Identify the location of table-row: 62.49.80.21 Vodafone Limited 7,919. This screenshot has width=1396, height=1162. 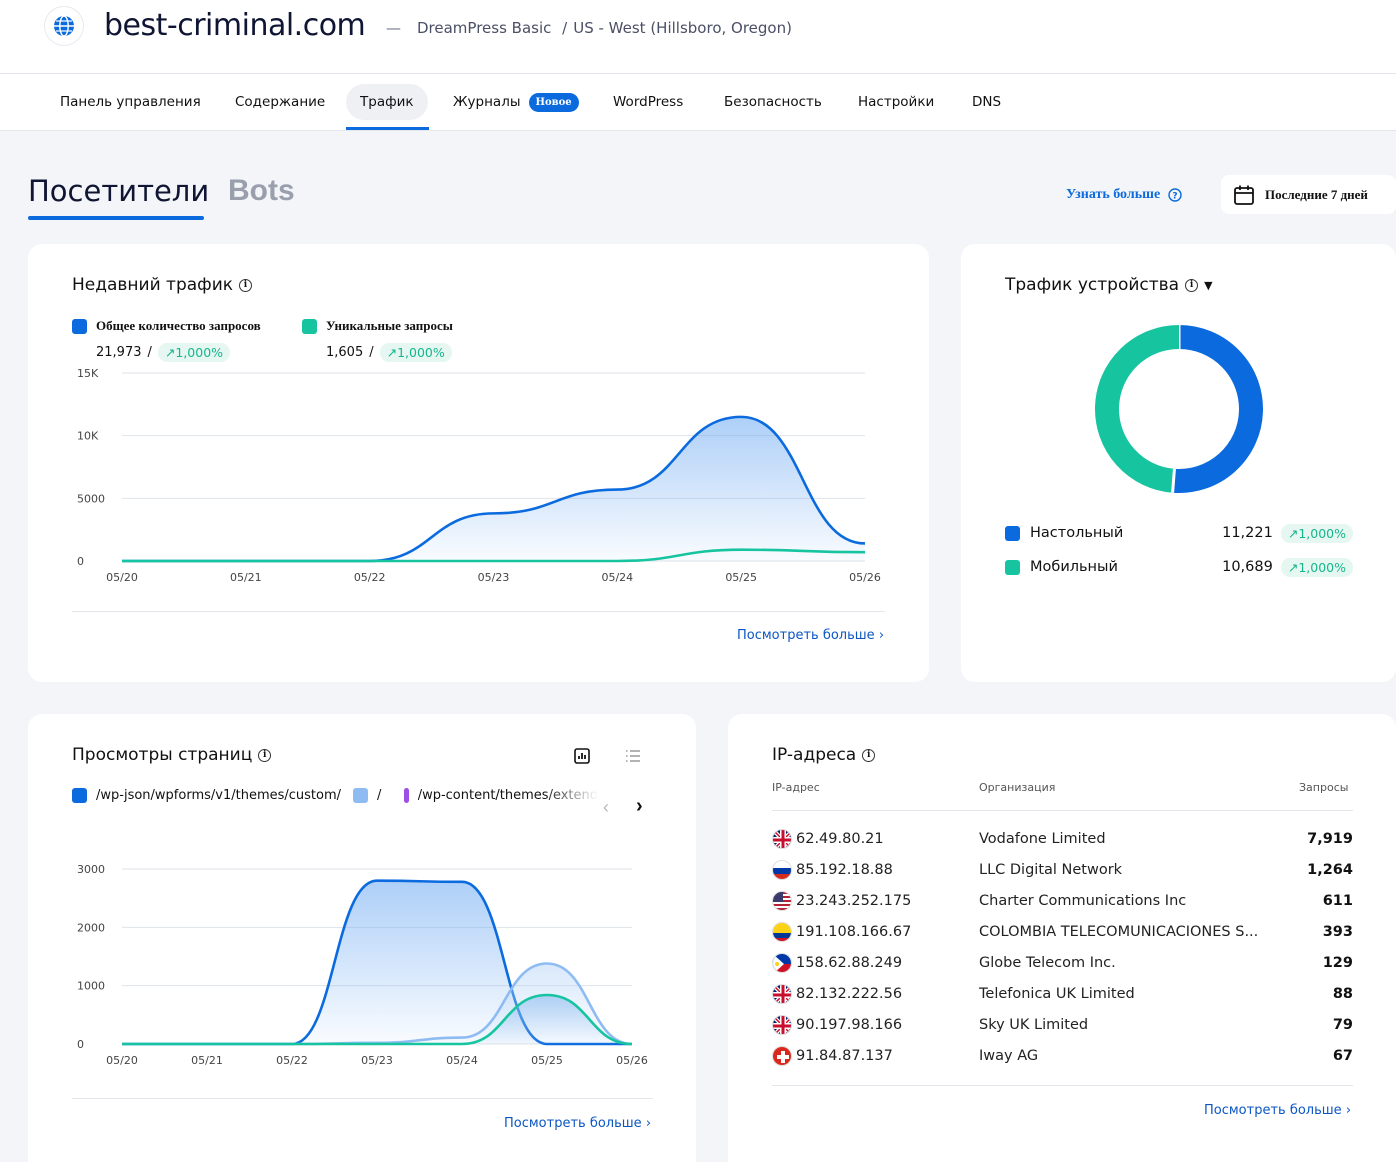
(1062, 839).